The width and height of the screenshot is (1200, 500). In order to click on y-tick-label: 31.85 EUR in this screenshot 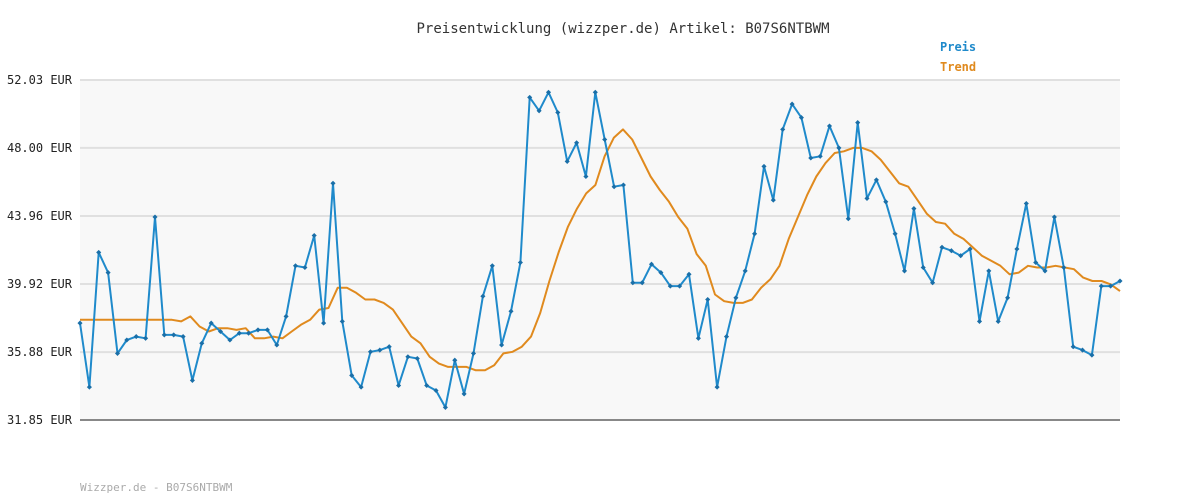, I will do `click(40, 420)`.